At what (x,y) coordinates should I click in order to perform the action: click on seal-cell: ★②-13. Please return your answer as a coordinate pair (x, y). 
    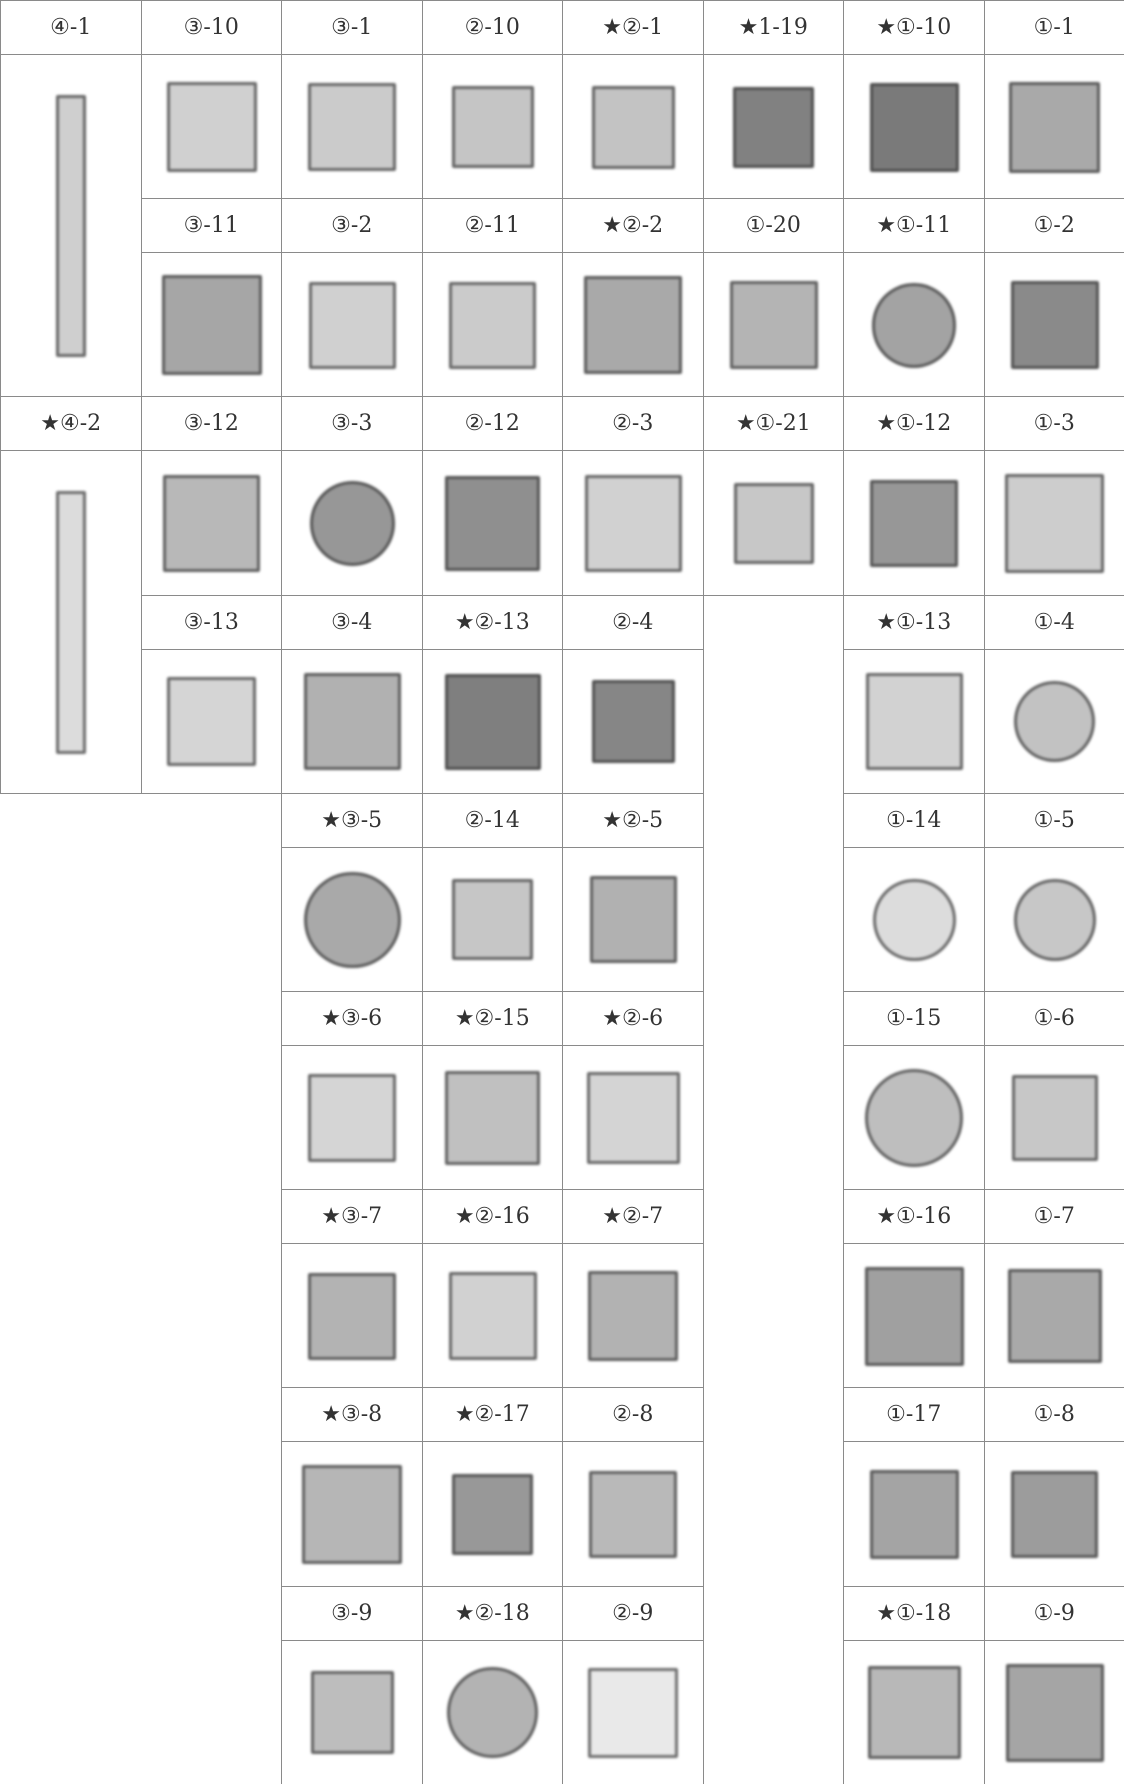
    Looking at the image, I should click on (492, 694).